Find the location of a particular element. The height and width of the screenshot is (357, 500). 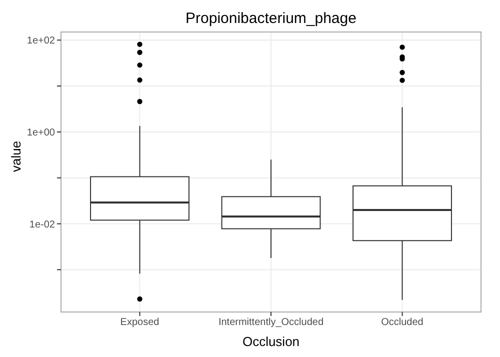

x-axis-title: Occlusion is located at coordinates (271, 341).